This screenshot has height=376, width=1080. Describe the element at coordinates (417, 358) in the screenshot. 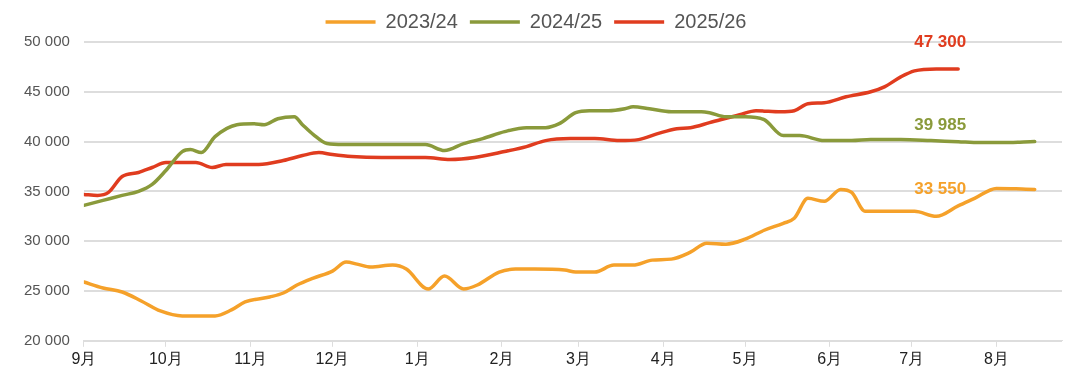

I see `x-tick-label: 1月` at that location.